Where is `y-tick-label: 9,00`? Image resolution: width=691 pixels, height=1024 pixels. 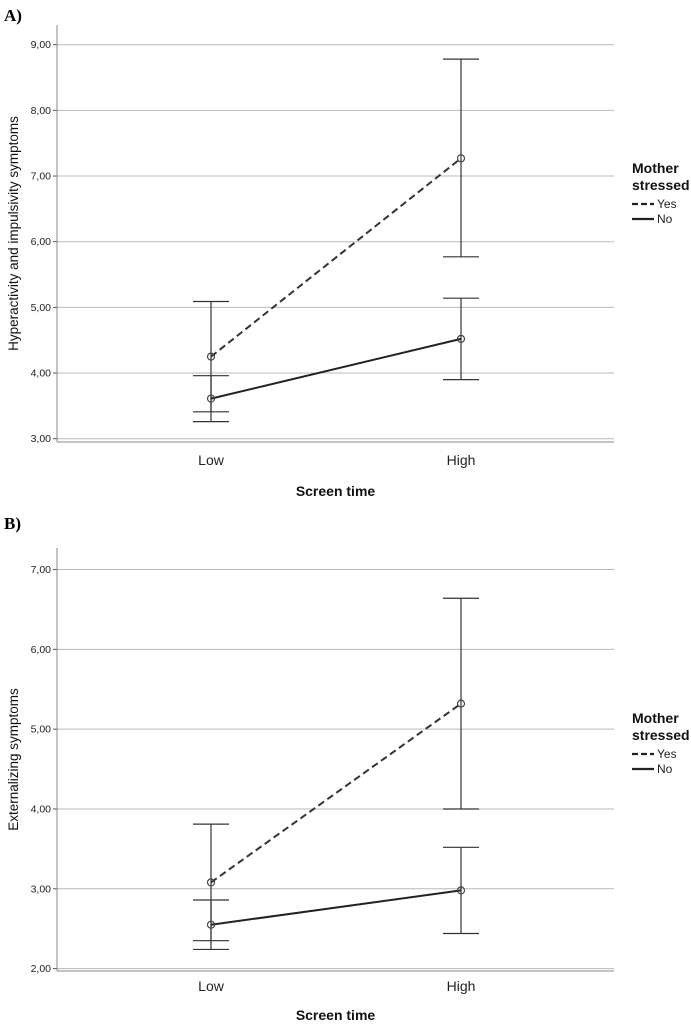
y-tick-label: 9,00 is located at coordinates (41, 45).